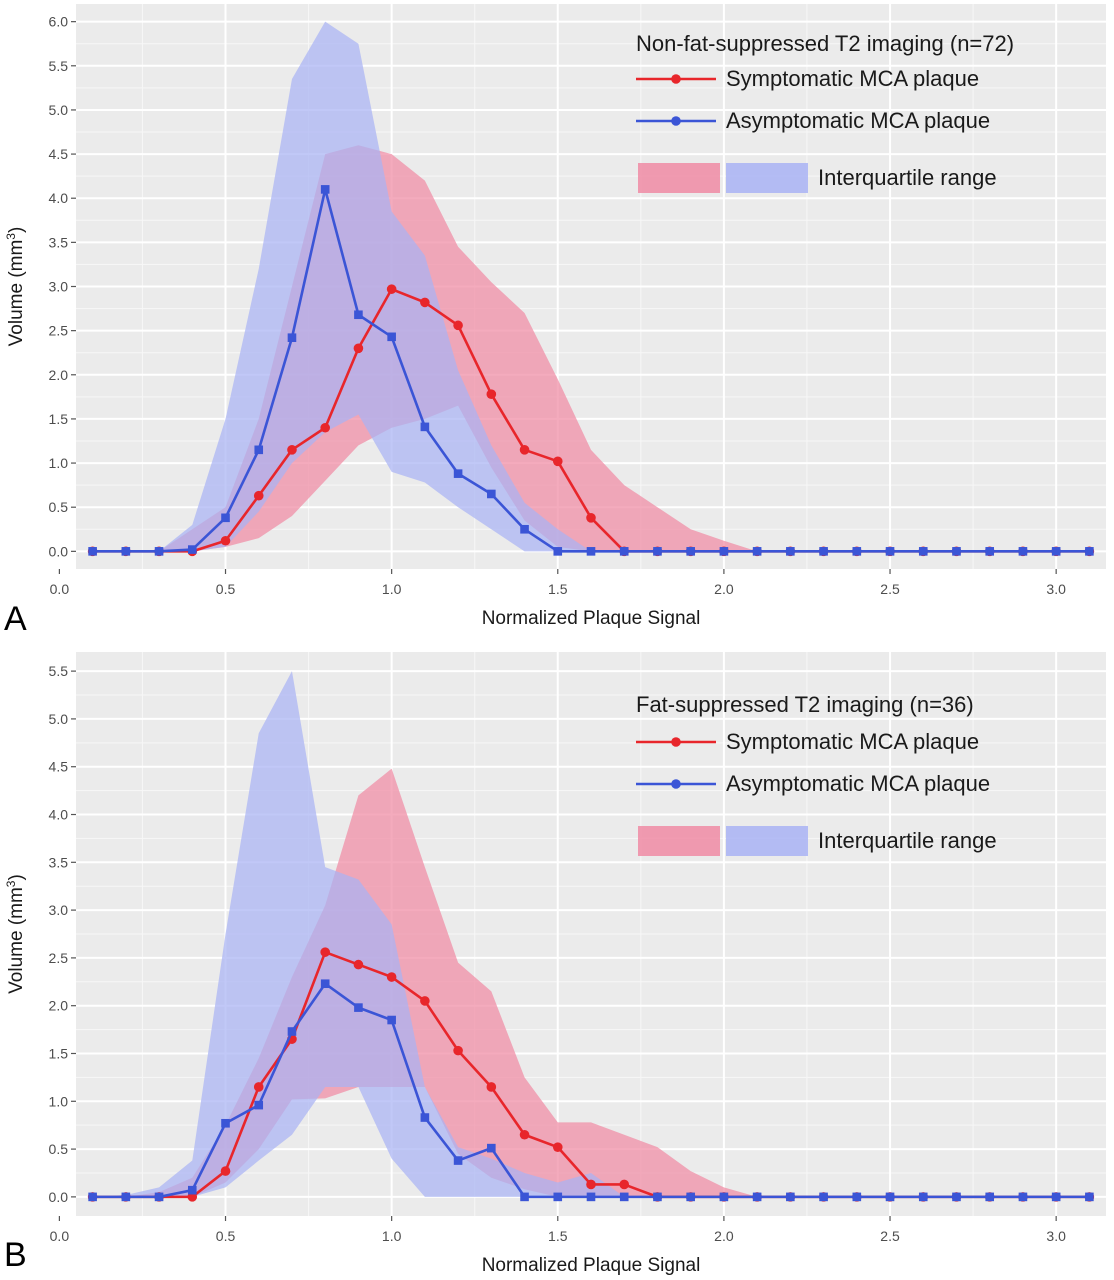 The image size is (1114, 1280). I want to click on legend-symptomatic-label: Symptomatic MCA plaque, so click(852, 741).